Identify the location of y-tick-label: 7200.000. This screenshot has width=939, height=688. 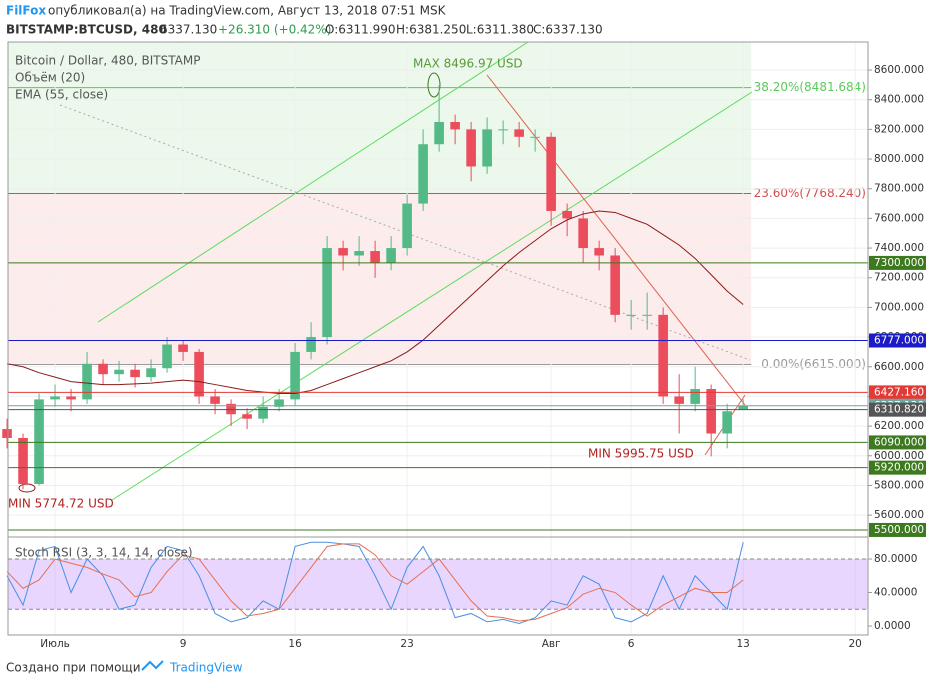
(899, 278).